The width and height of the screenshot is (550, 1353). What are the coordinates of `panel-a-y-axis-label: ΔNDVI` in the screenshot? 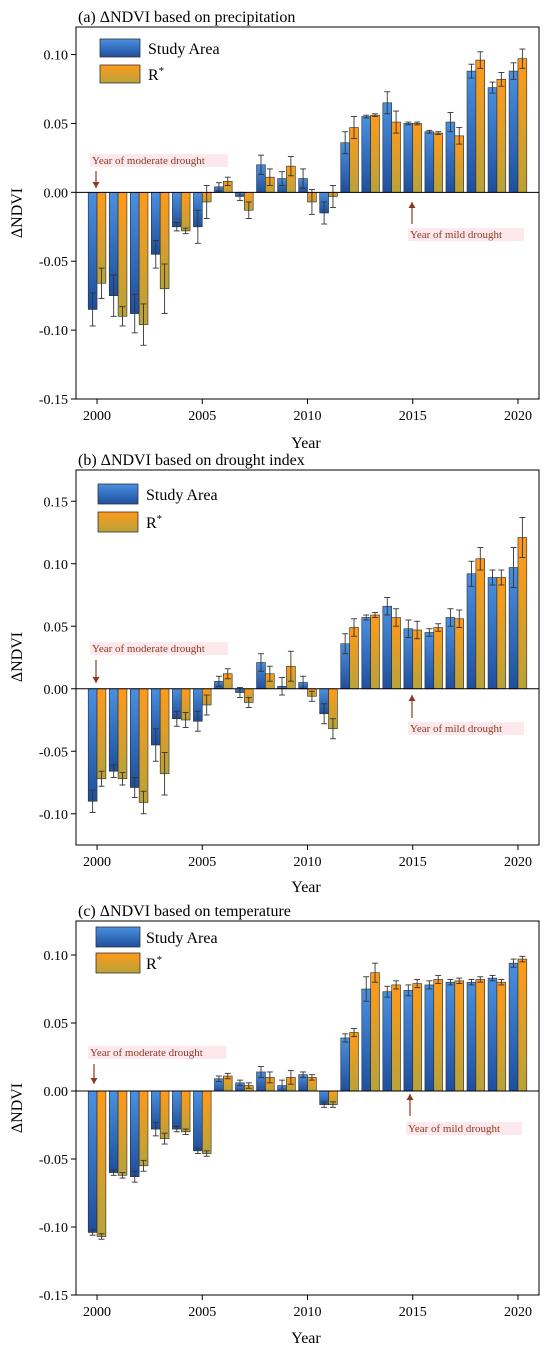 It's located at (17, 213).